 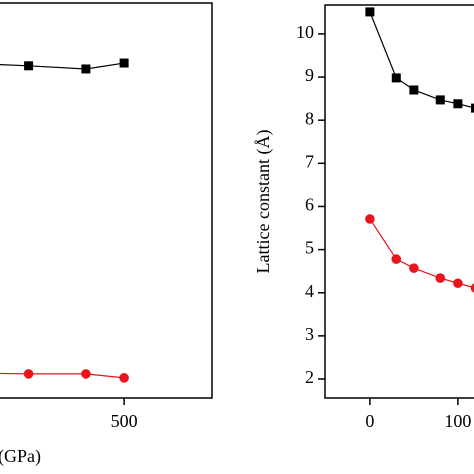 What do you see at coordinates (309, 377) in the screenshot?
I see `y-tick-label: 2` at bounding box center [309, 377].